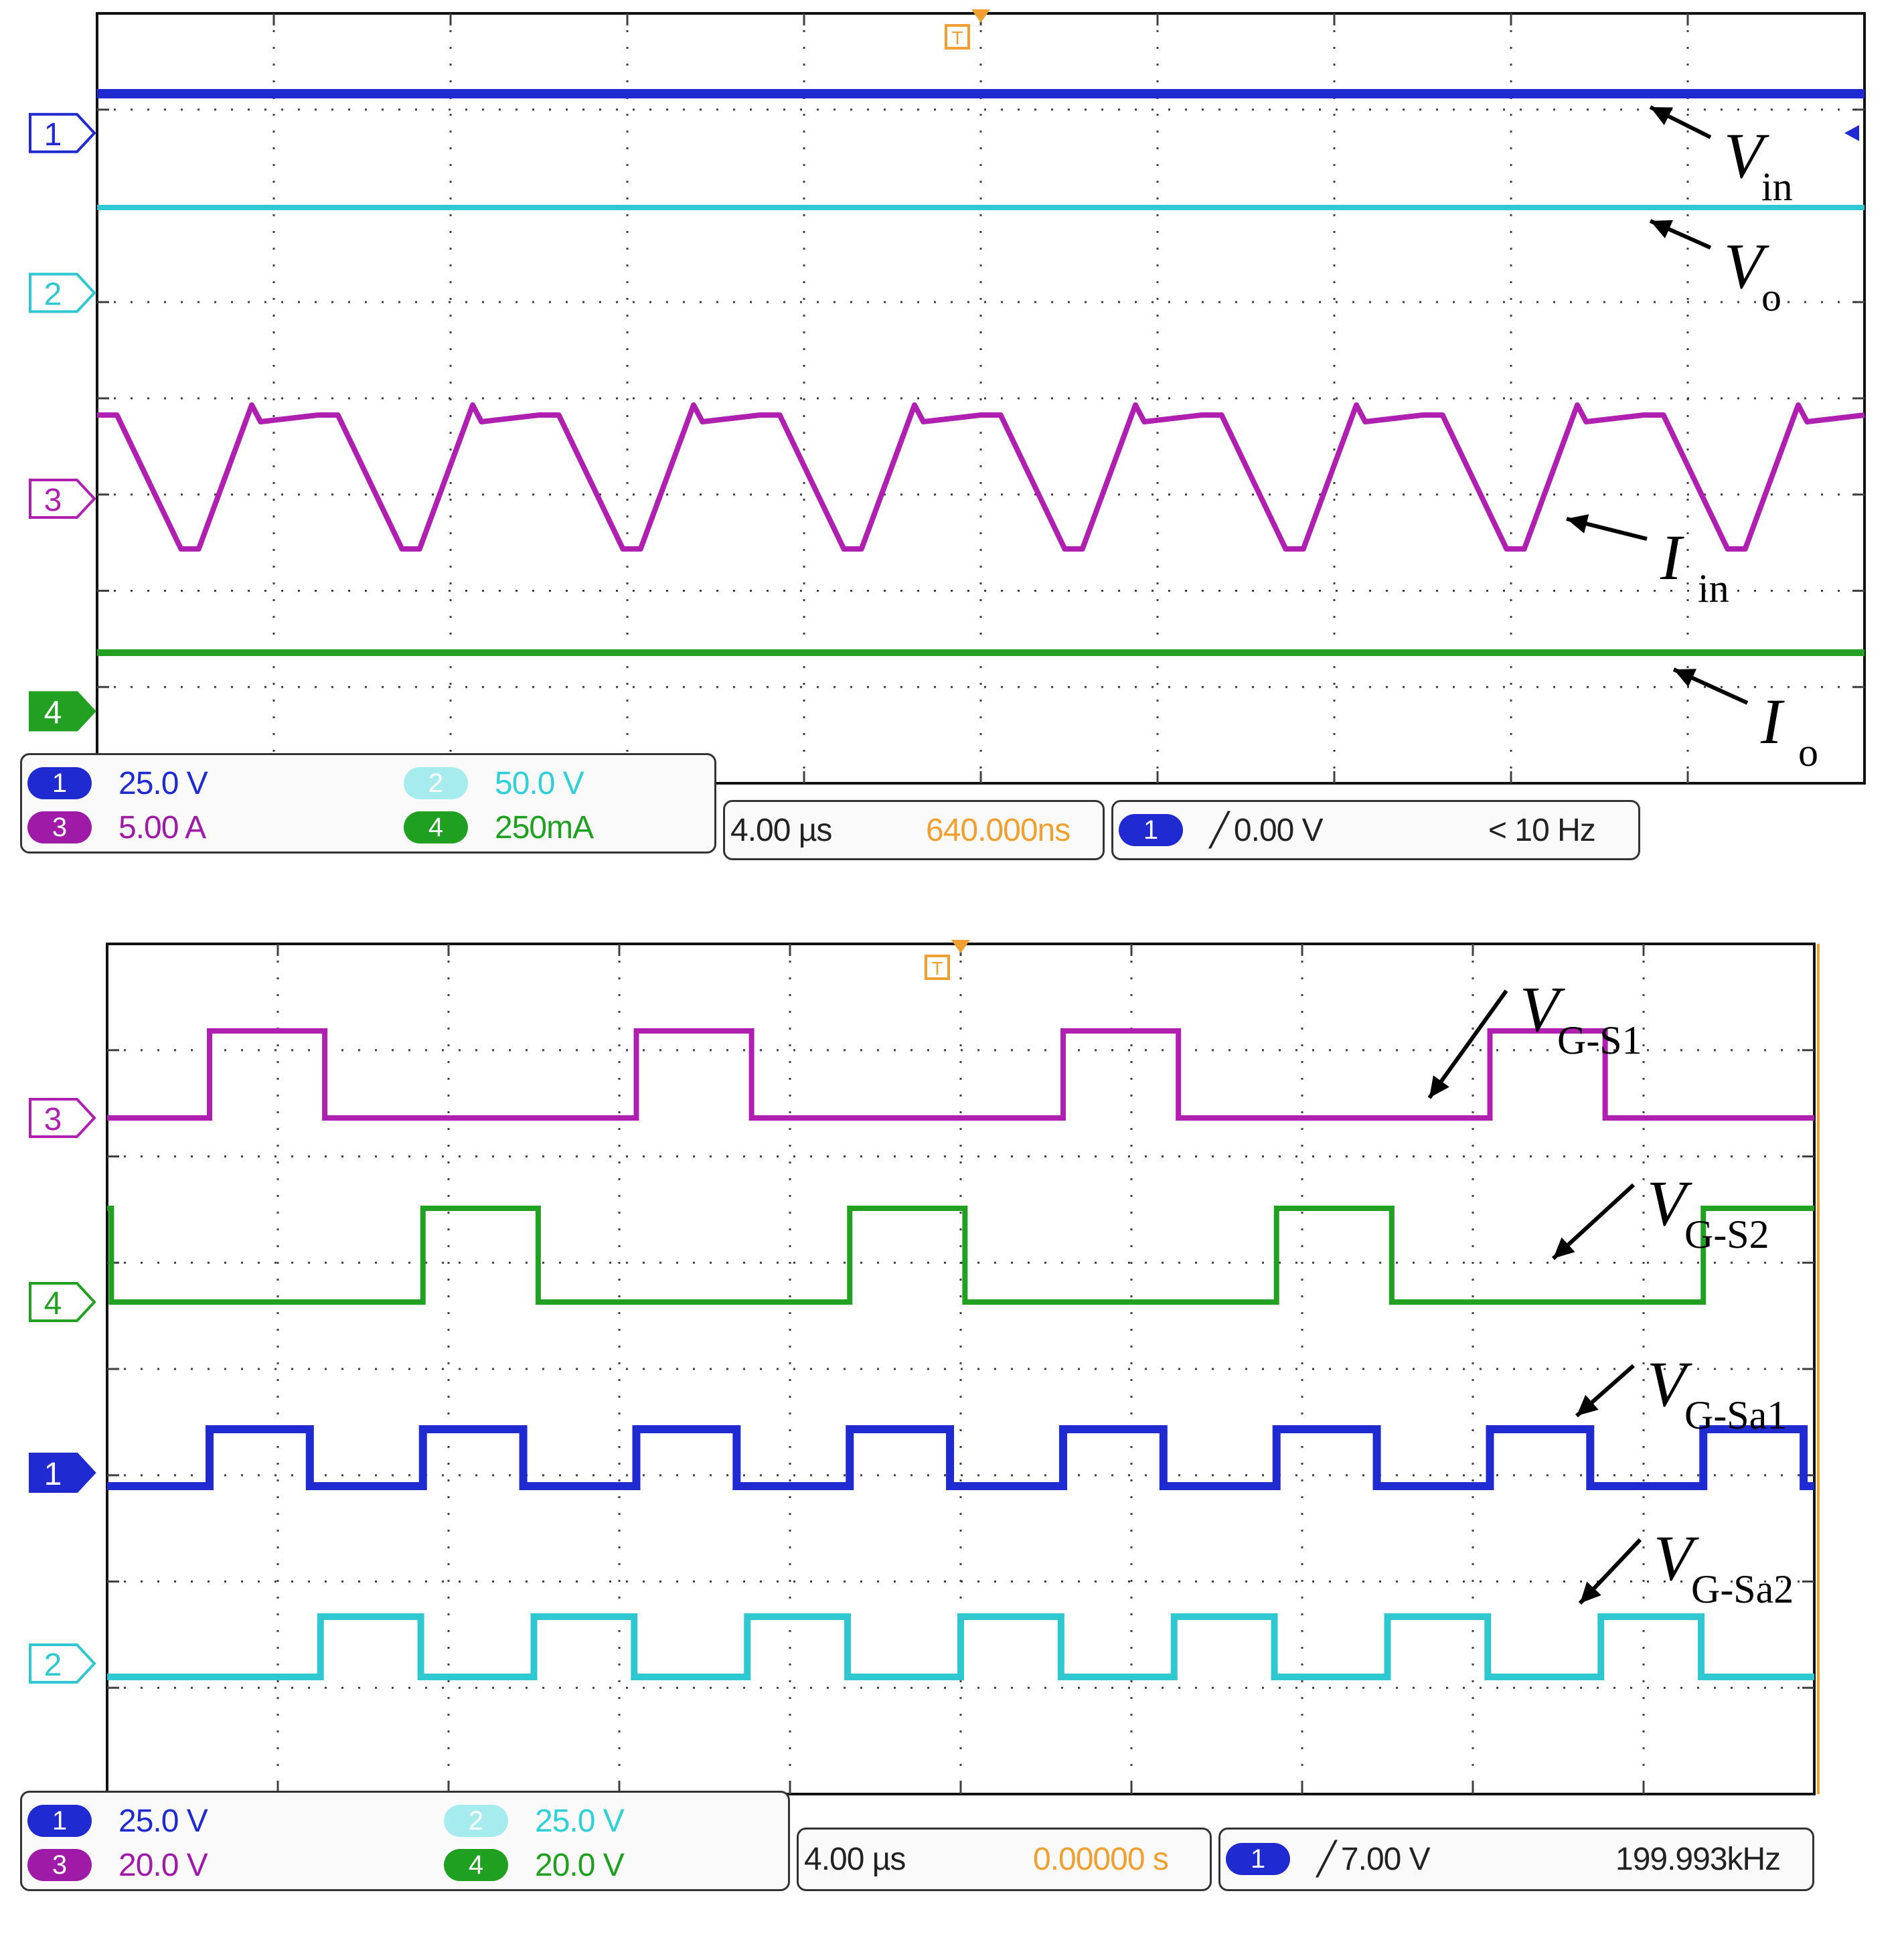  I want to click on scope-2-channel-scale-panel: 1 25.0 V 2 25.0 V 3 20.0 V 4 20.0 V, so click(405, 1841).